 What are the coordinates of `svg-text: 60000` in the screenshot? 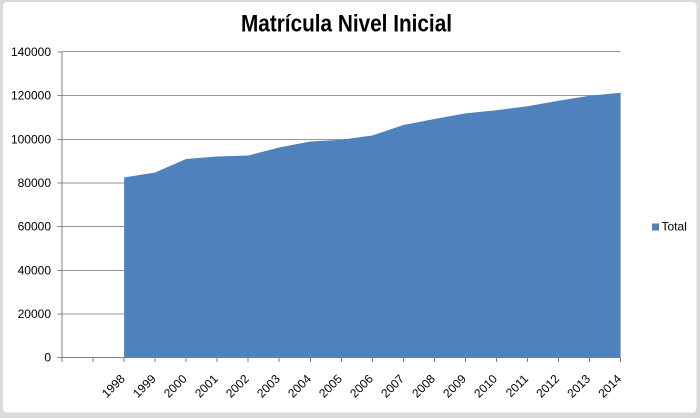 It's located at (35, 227).